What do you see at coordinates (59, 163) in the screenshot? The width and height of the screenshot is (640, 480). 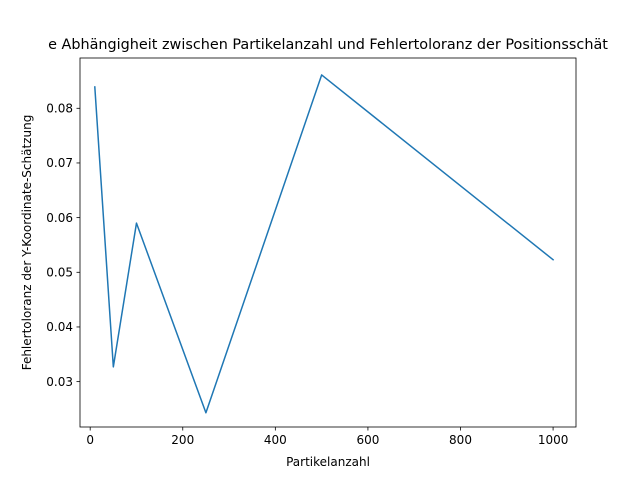 I see `y-tick-label: 0.07` at bounding box center [59, 163].